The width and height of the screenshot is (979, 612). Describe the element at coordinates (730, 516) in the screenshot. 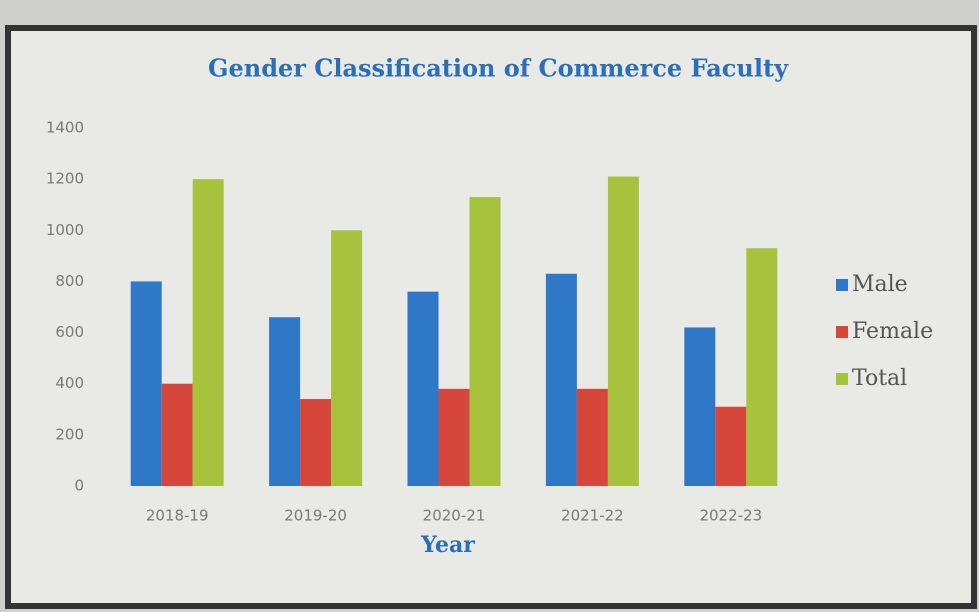

I see `x-tick-label: 2022-23` at that location.